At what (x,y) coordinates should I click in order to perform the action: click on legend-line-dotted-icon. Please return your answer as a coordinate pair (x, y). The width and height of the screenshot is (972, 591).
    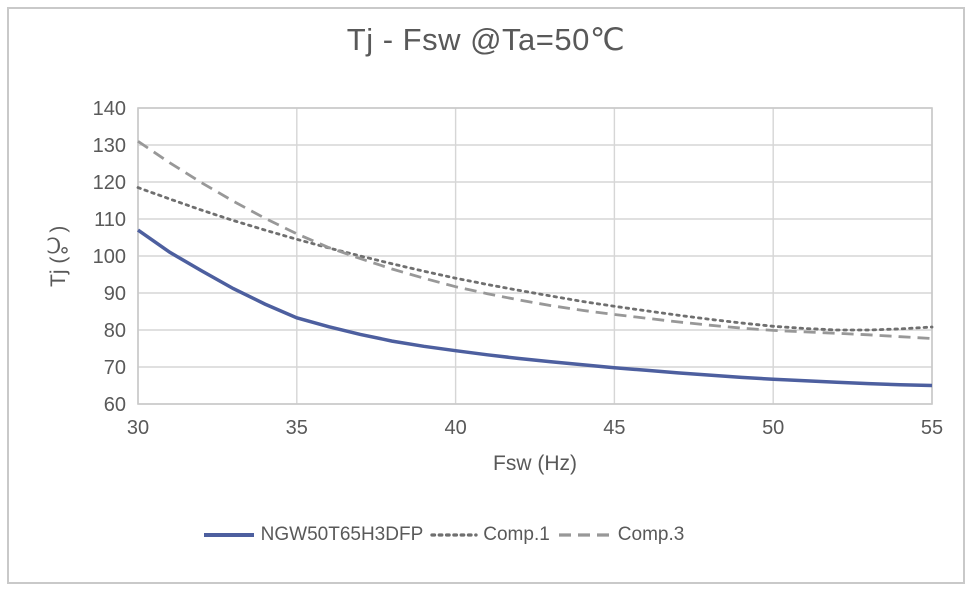
    Looking at the image, I should click on (454, 535).